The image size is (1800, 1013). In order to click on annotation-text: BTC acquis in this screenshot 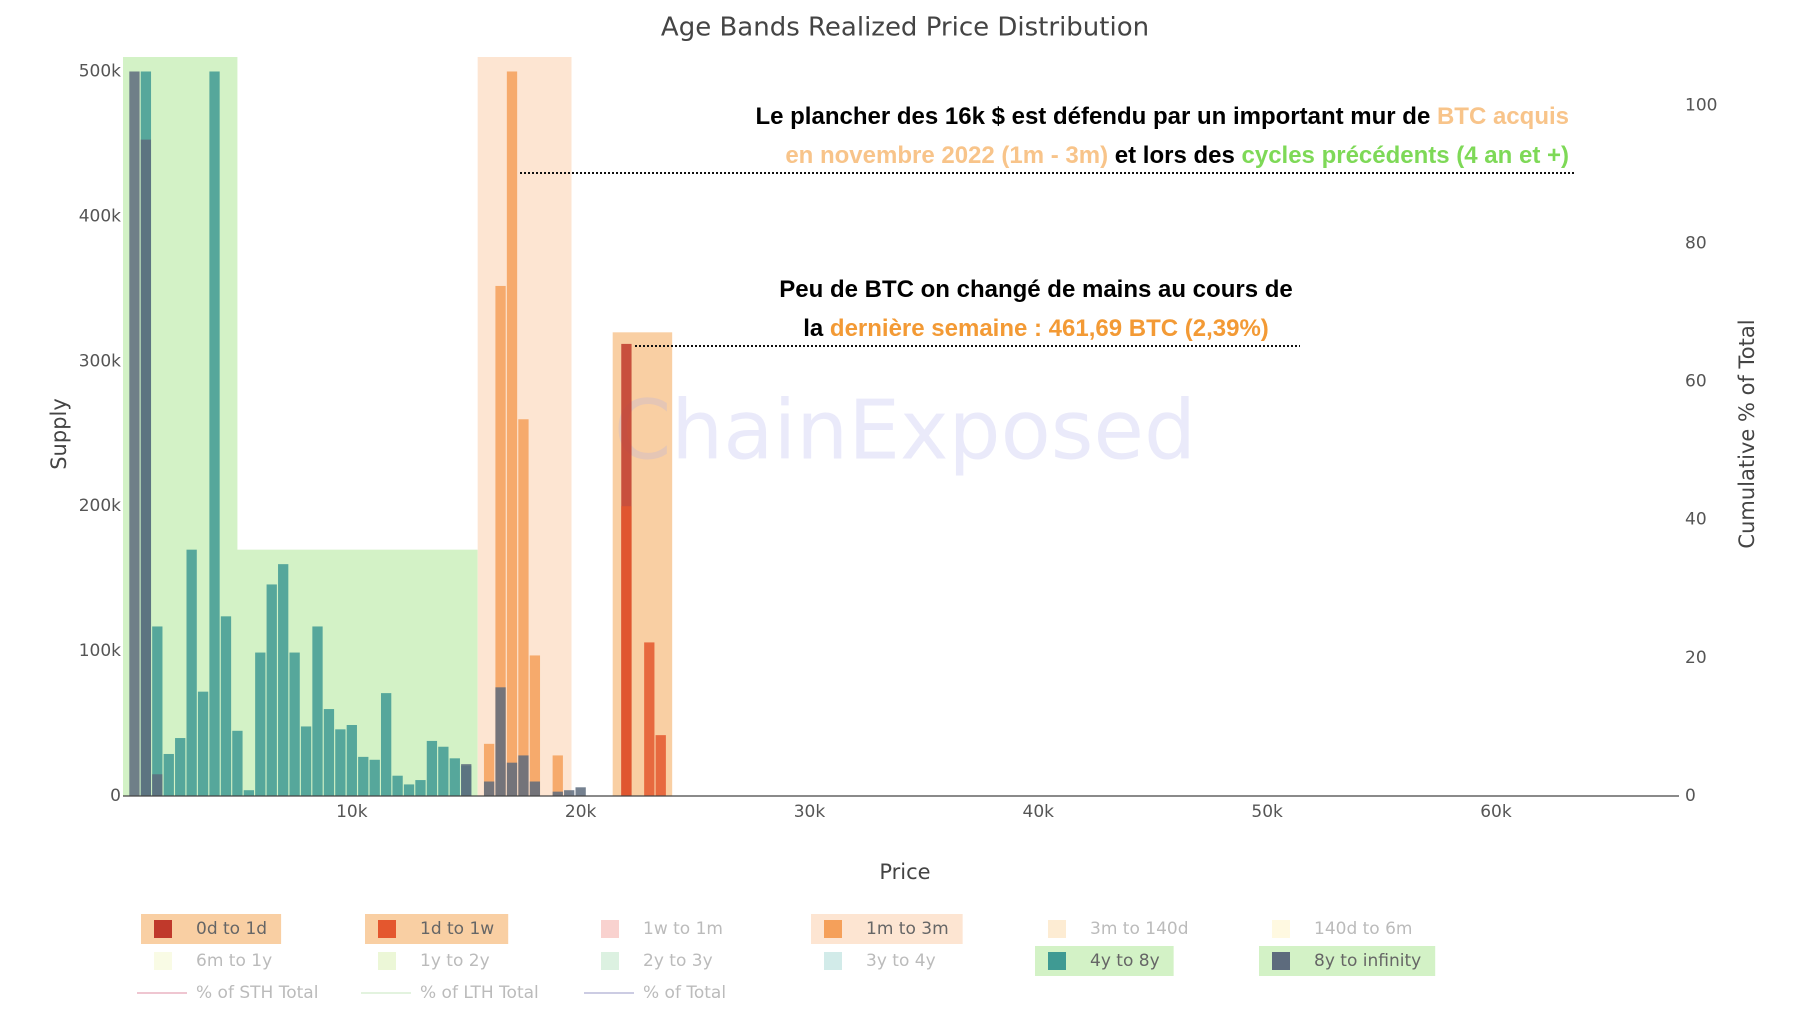, I will do `click(1503, 116)`.